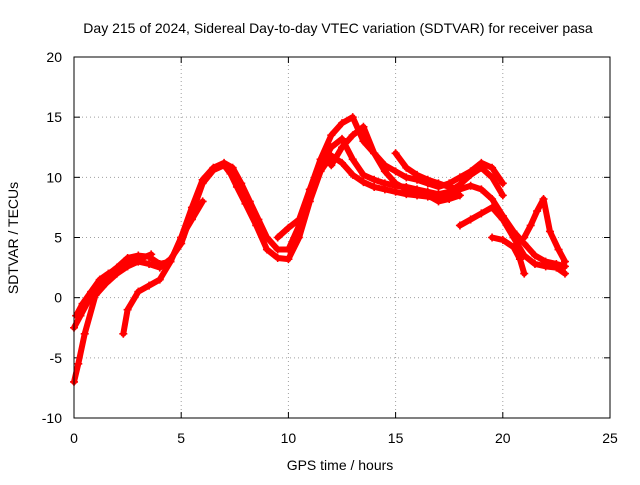 This screenshot has width=640, height=485. Describe the element at coordinates (54, 177) in the screenshot. I see `y-tick-label: 10` at that location.